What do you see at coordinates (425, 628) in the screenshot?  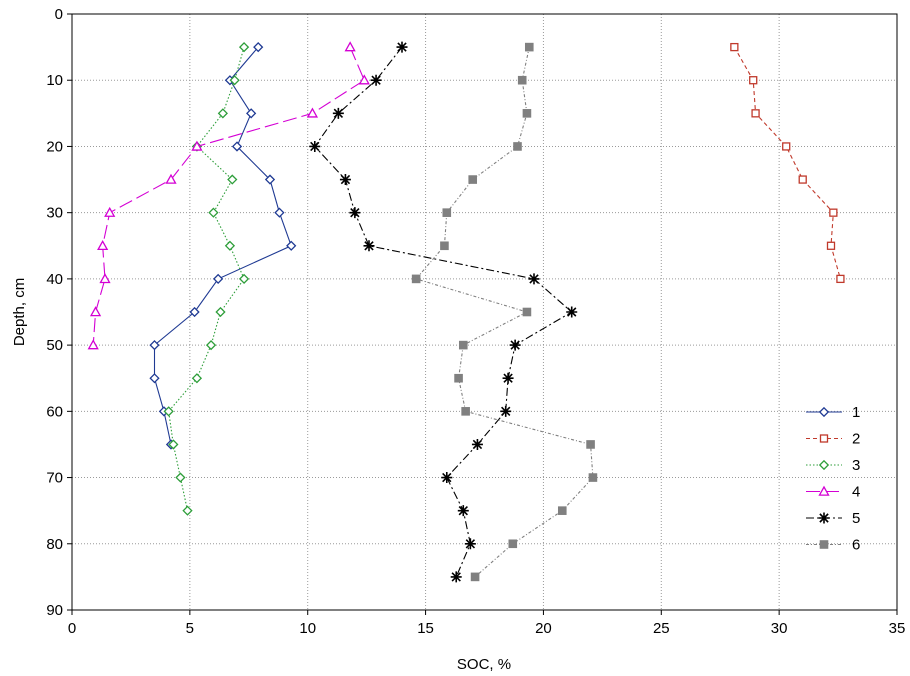 I see `x-tick-label: 15` at bounding box center [425, 628].